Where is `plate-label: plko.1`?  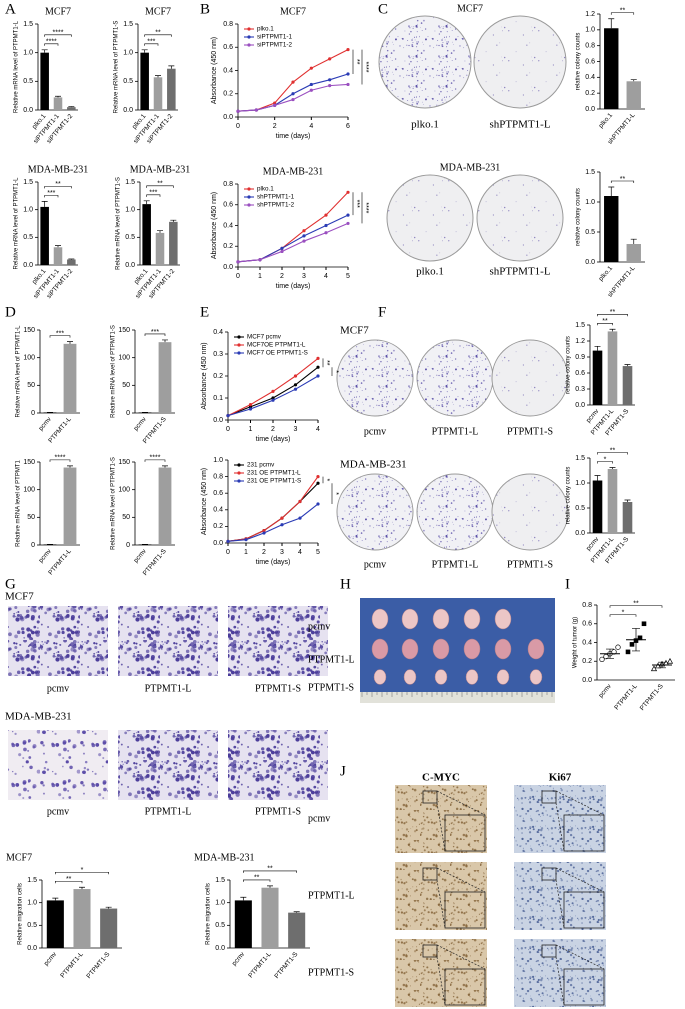 plate-label: plko.1 is located at coordinates (425, 125).